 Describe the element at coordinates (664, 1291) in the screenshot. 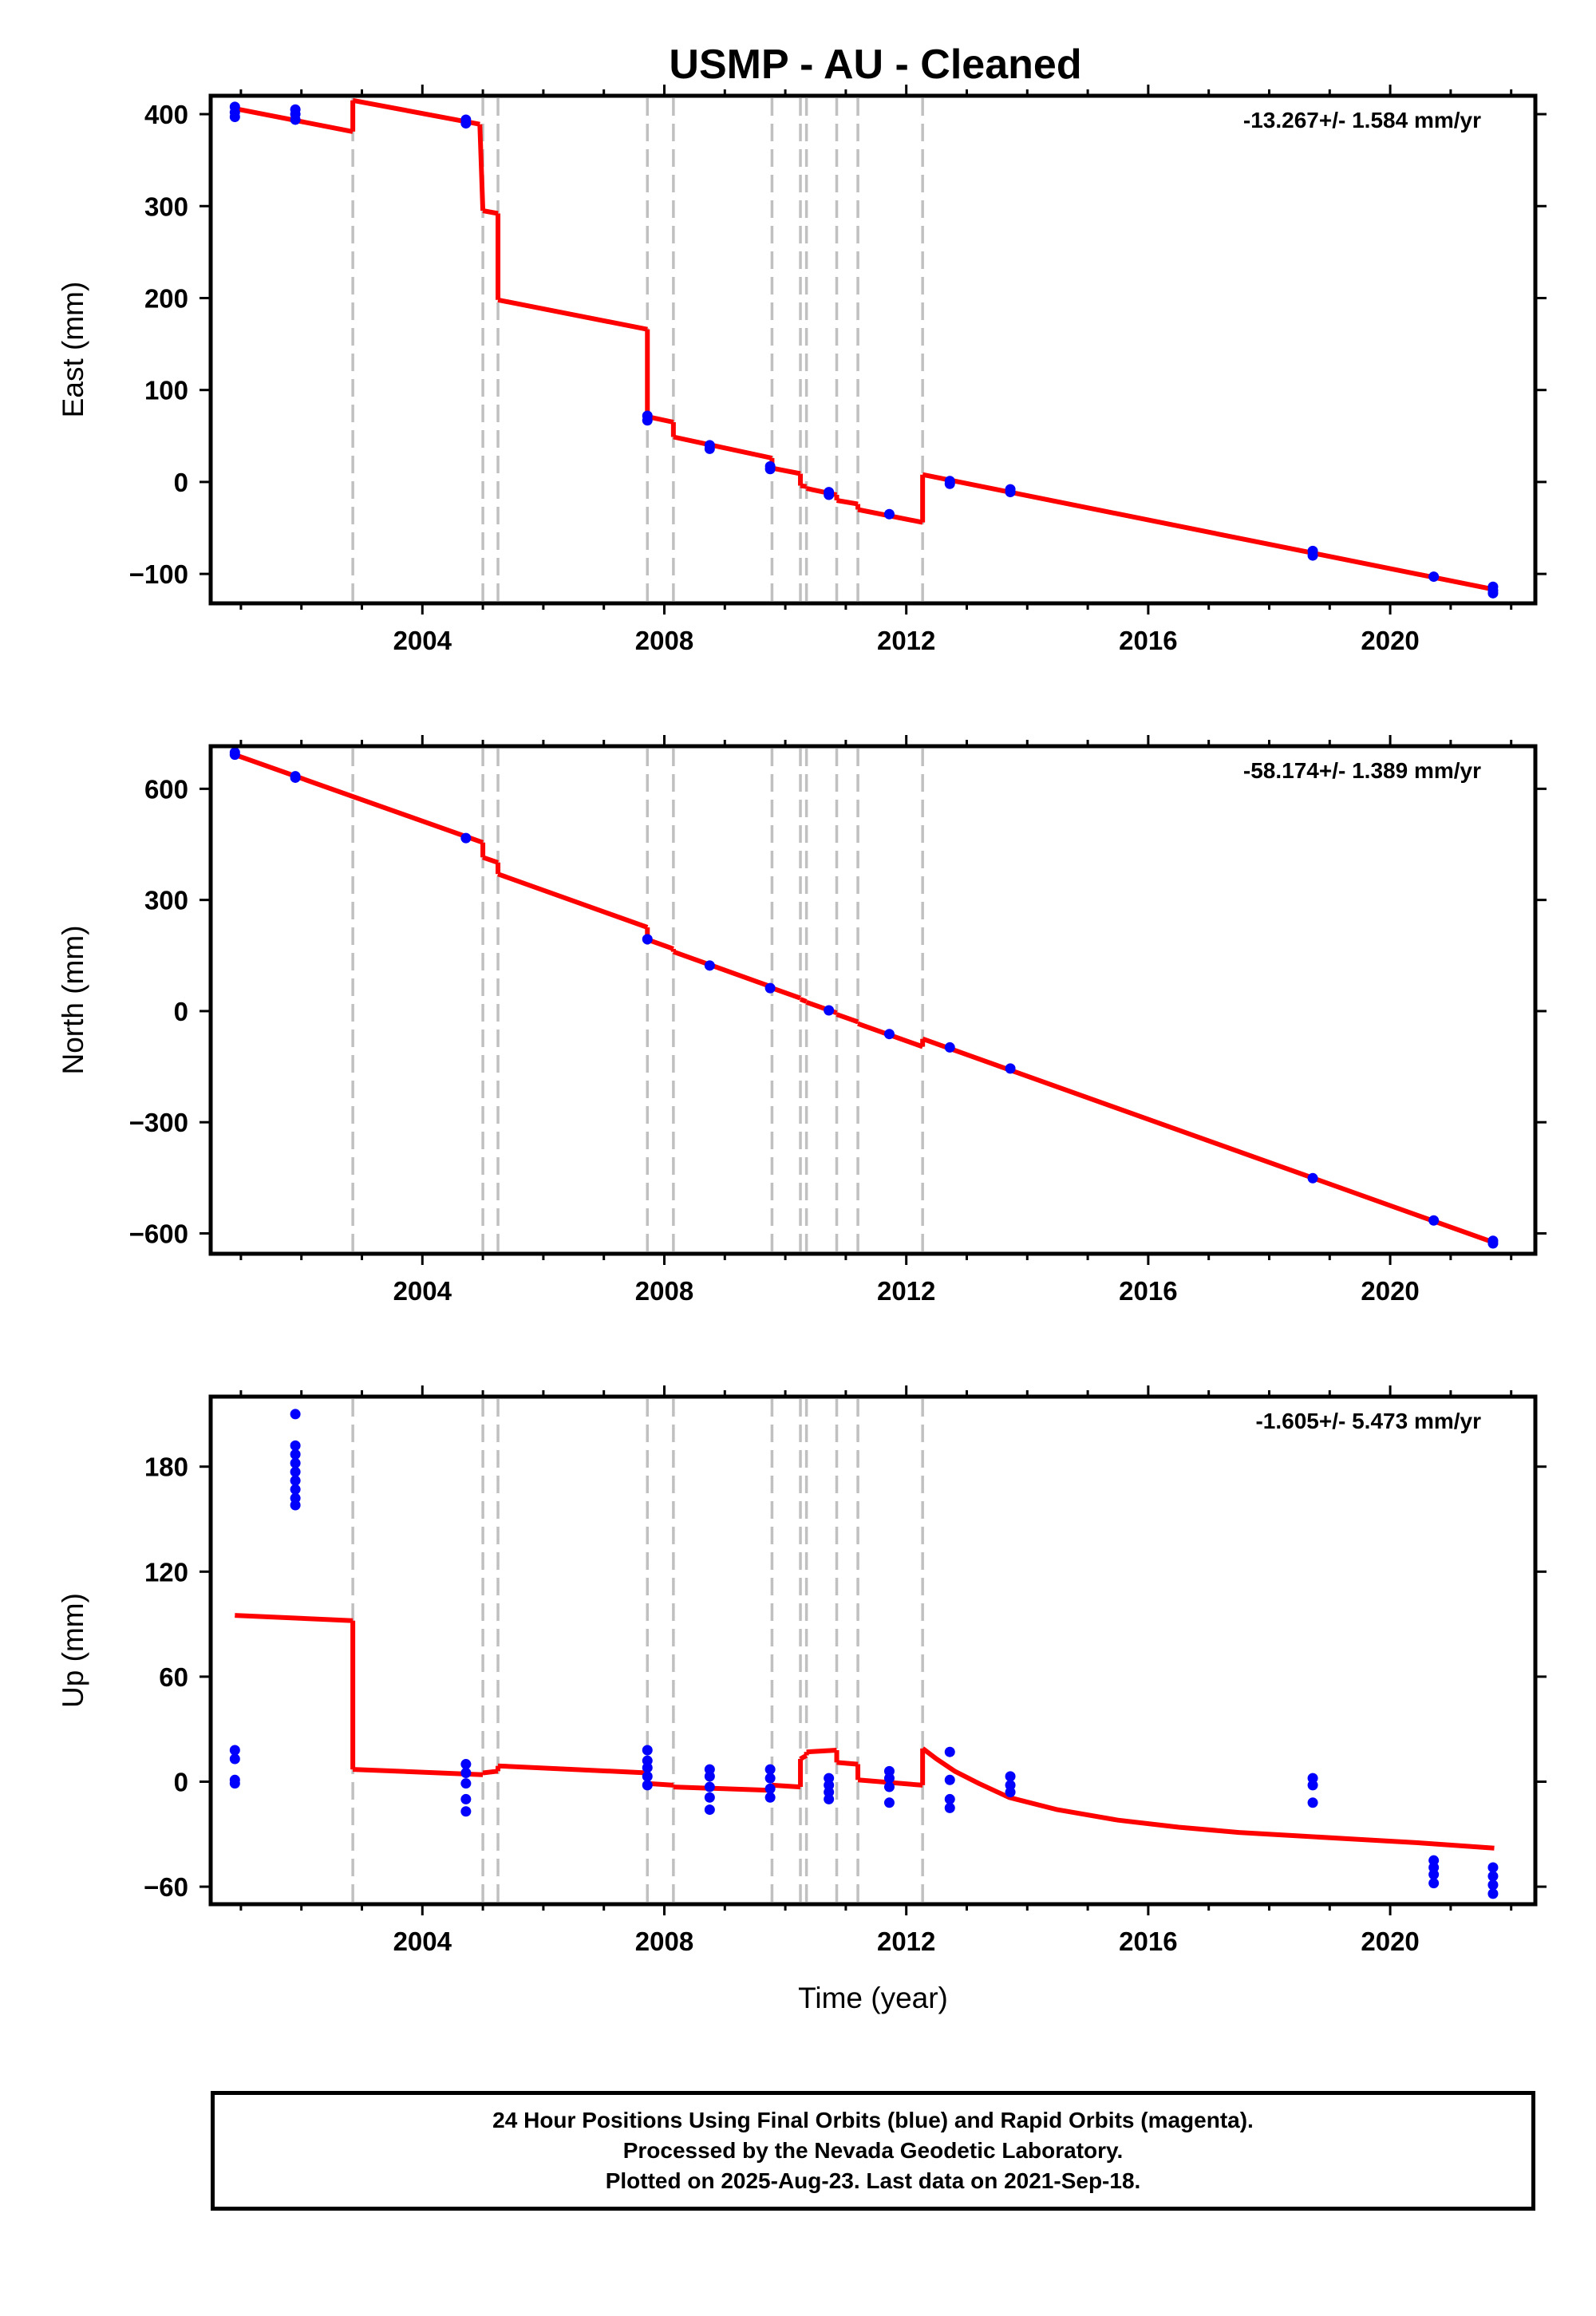

I see `north-x-tick-label: 2008` at that location.